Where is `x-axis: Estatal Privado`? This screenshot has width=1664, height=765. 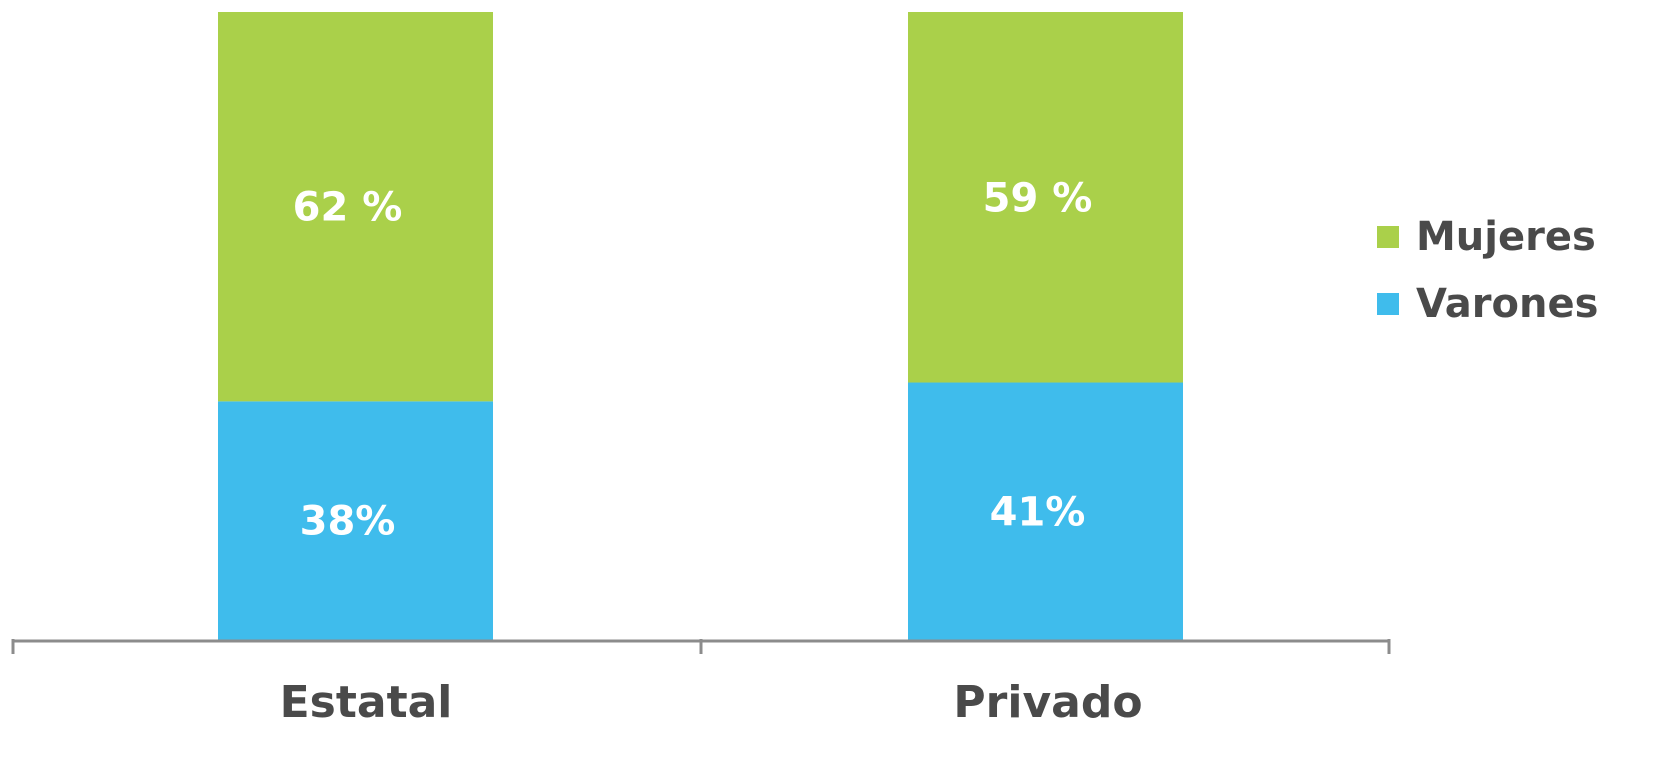 x-axis: Estatal Privado is located at coordinates (701, 683).